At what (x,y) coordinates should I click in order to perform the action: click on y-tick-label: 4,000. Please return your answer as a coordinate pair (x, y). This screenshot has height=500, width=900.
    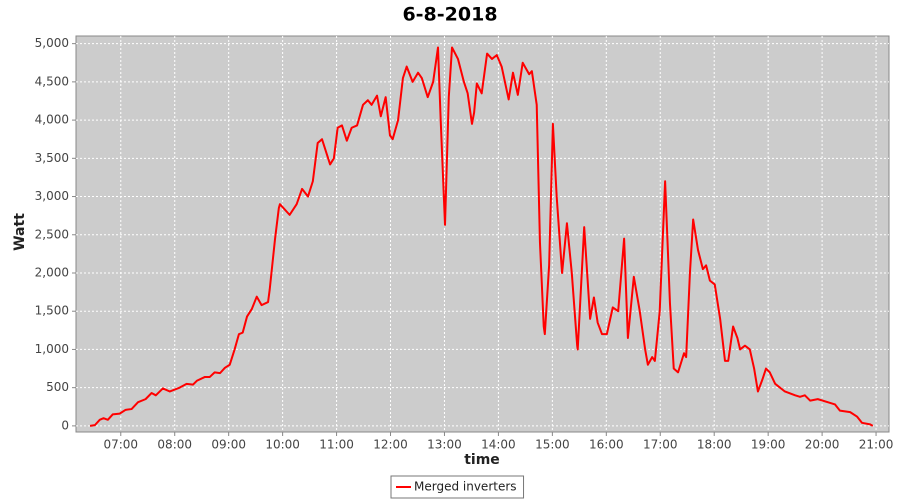
    Looking at the image, I should click on (52, 120).